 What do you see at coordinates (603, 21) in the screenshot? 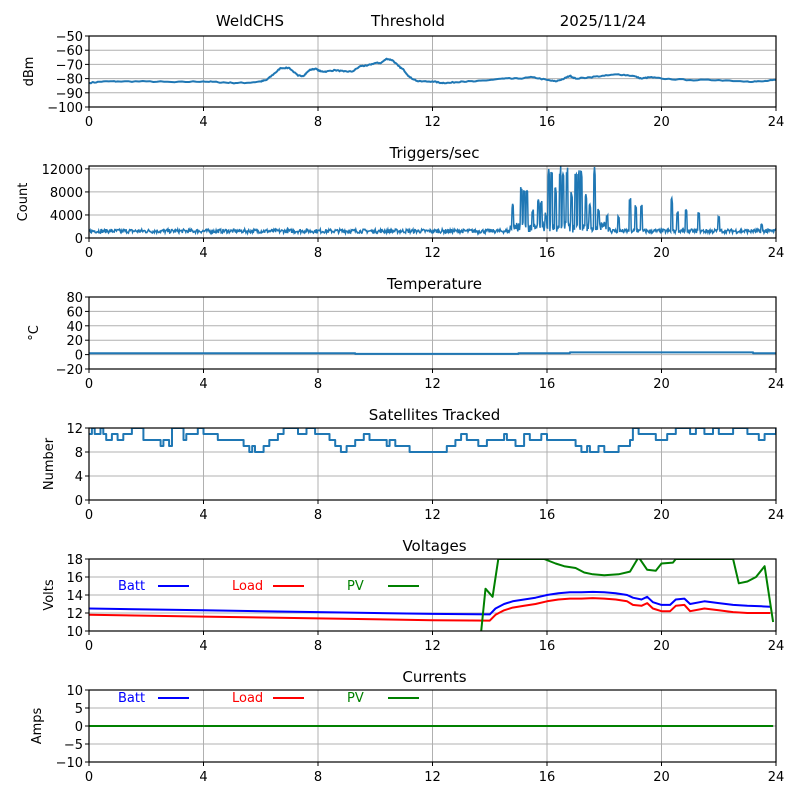
I see `header-date: 2025/11/24` at bounding box center [603, 21].